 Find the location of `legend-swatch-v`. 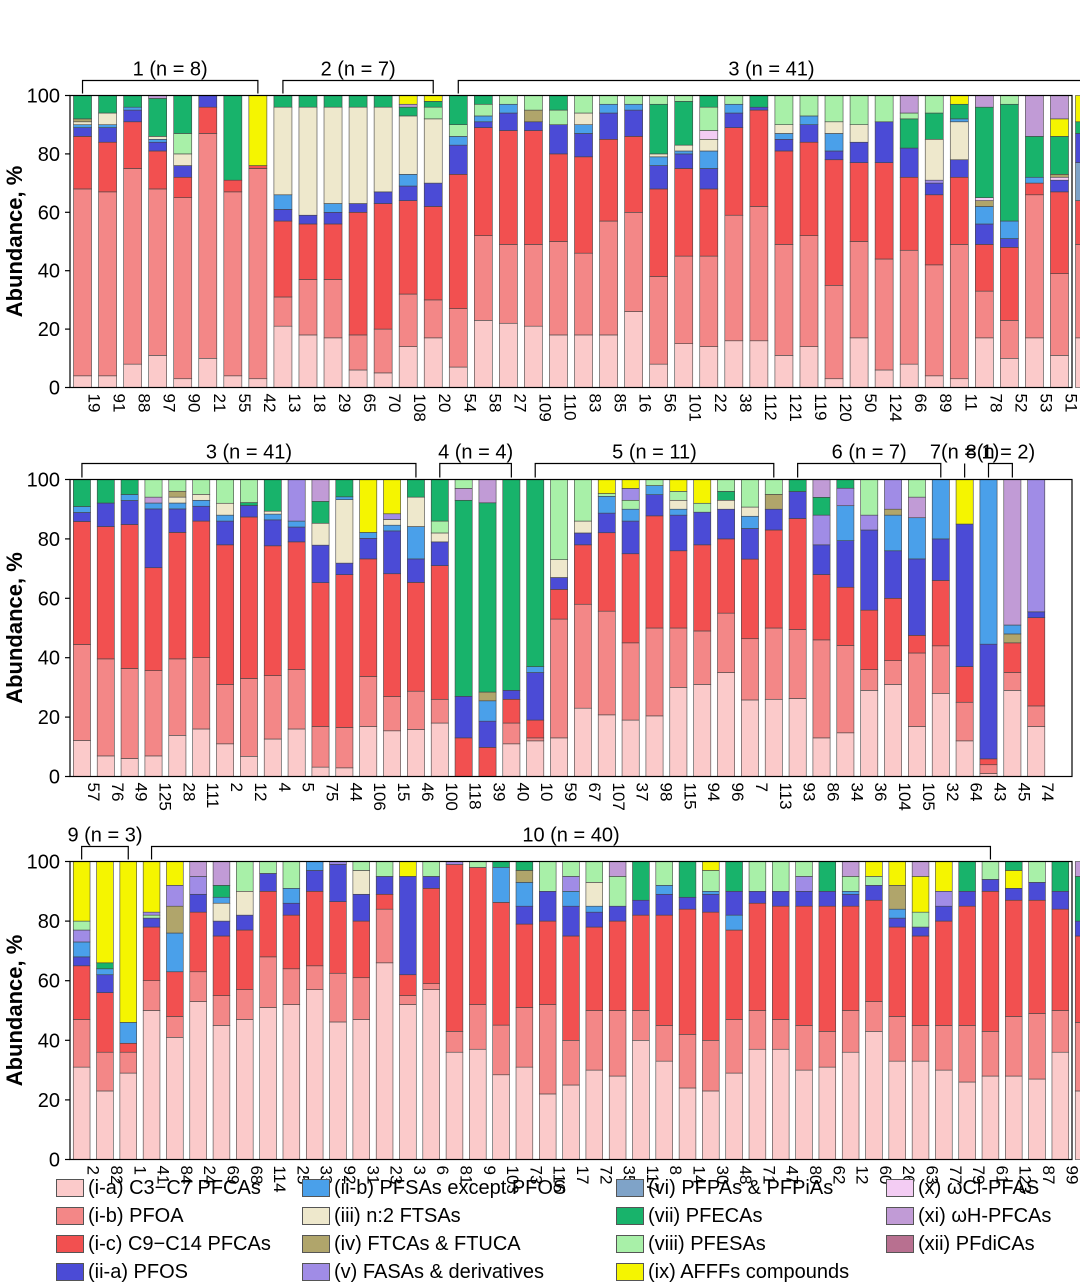

legend-swatch-v is located at coordinates (316, 1272).